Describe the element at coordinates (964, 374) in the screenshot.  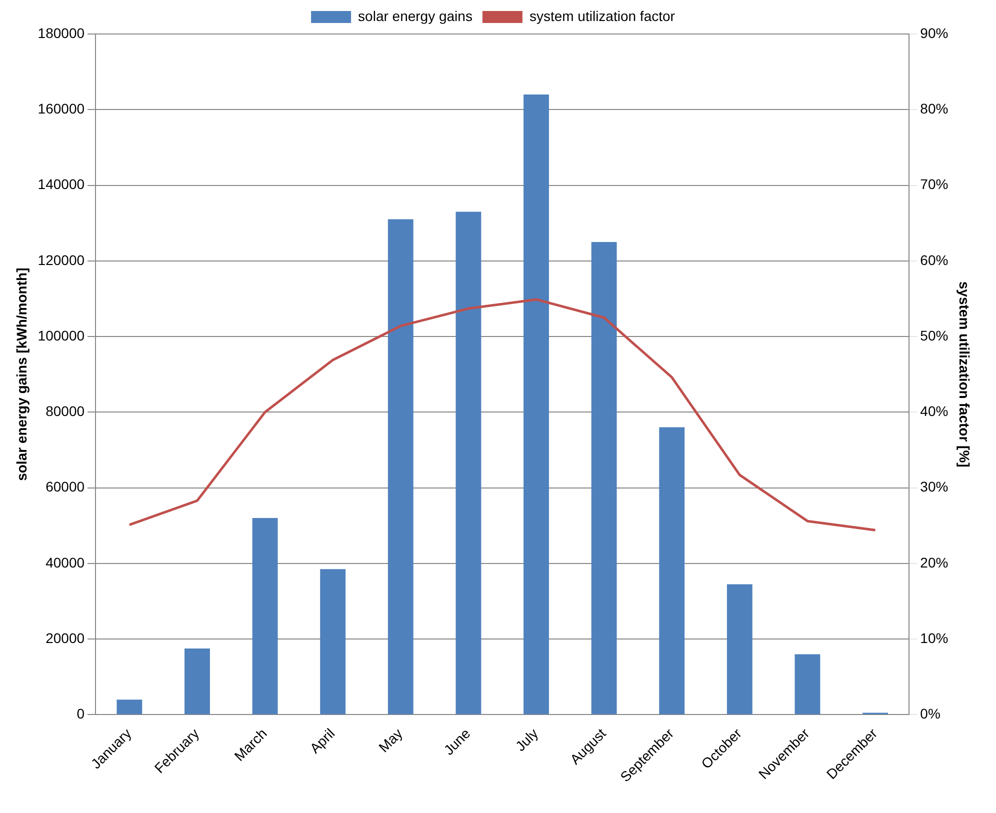
I see `y2-axis-title: system utilization factor [%]` at that location.